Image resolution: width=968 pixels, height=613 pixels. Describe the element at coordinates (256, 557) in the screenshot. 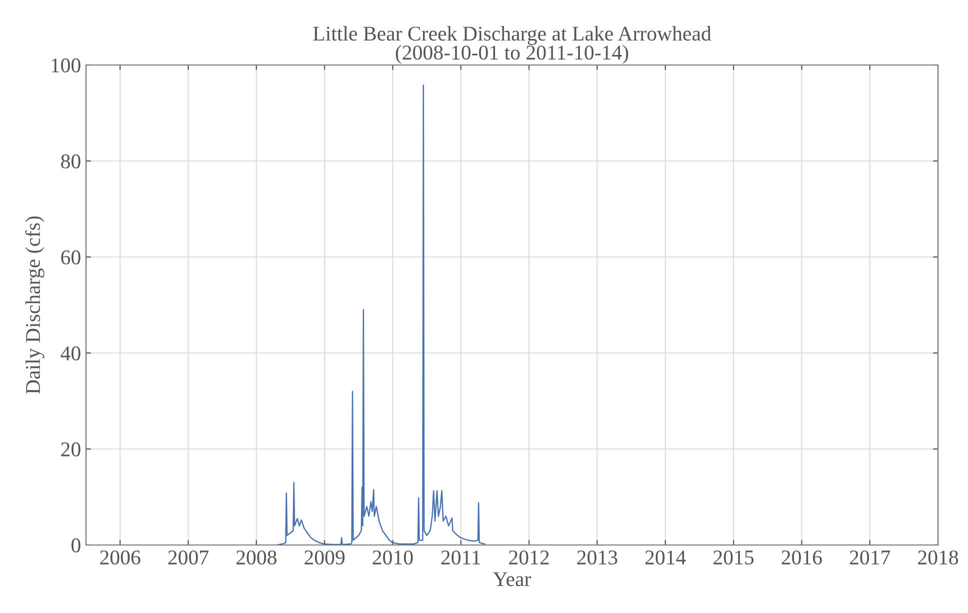

I see `x-tick-label: 2008` at that location.